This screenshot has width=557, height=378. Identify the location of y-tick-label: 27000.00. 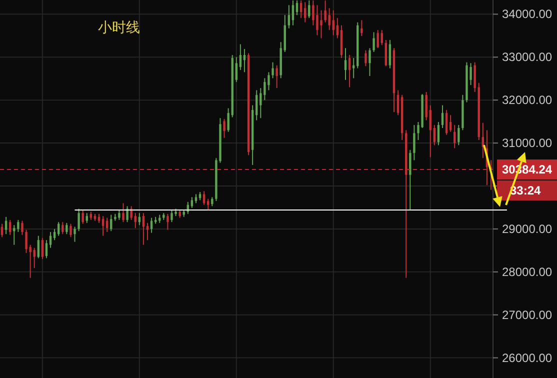
(527, 315).